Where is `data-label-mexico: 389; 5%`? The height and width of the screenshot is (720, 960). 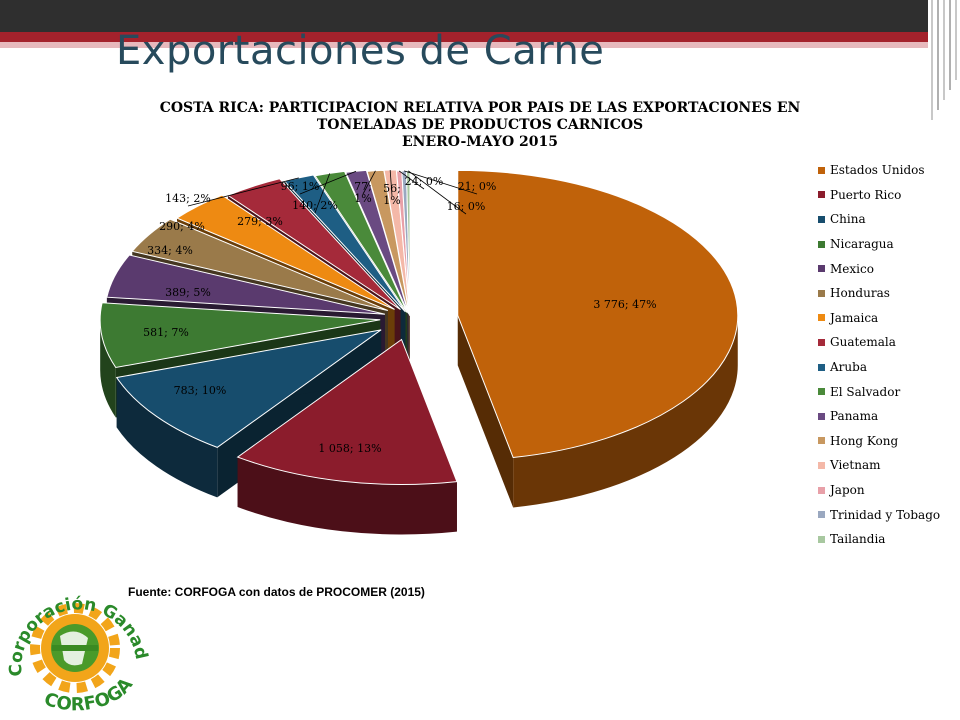
data-label-mexico: 389; 5% is located at coordinates (188, 292).